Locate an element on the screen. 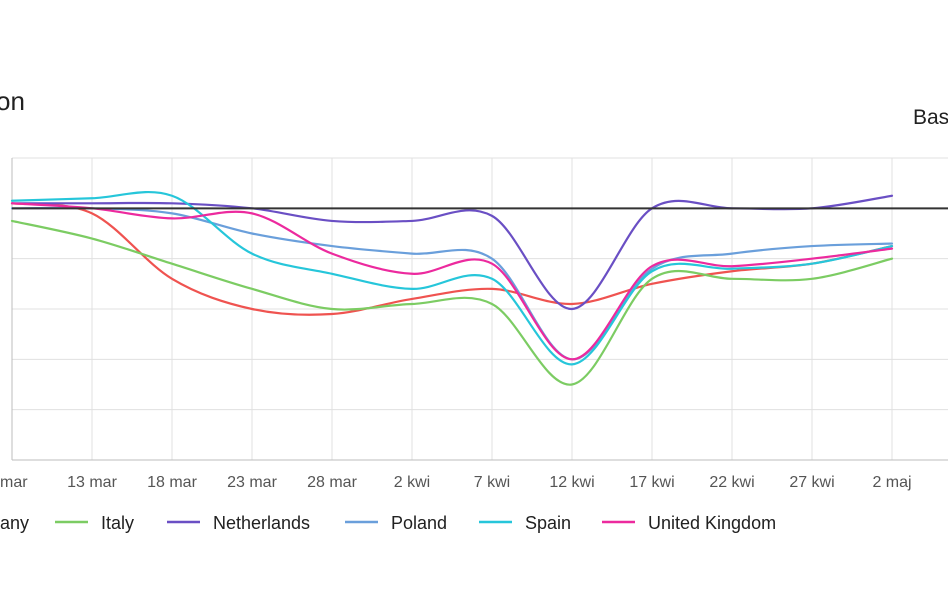  legend-label: Poland is located at coordinates (419, 523).